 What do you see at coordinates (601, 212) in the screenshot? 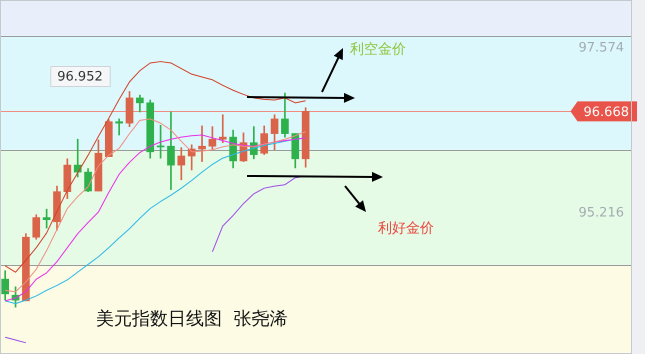
I see `y-tick-label: 95.216` at bounding box center [601, 212].